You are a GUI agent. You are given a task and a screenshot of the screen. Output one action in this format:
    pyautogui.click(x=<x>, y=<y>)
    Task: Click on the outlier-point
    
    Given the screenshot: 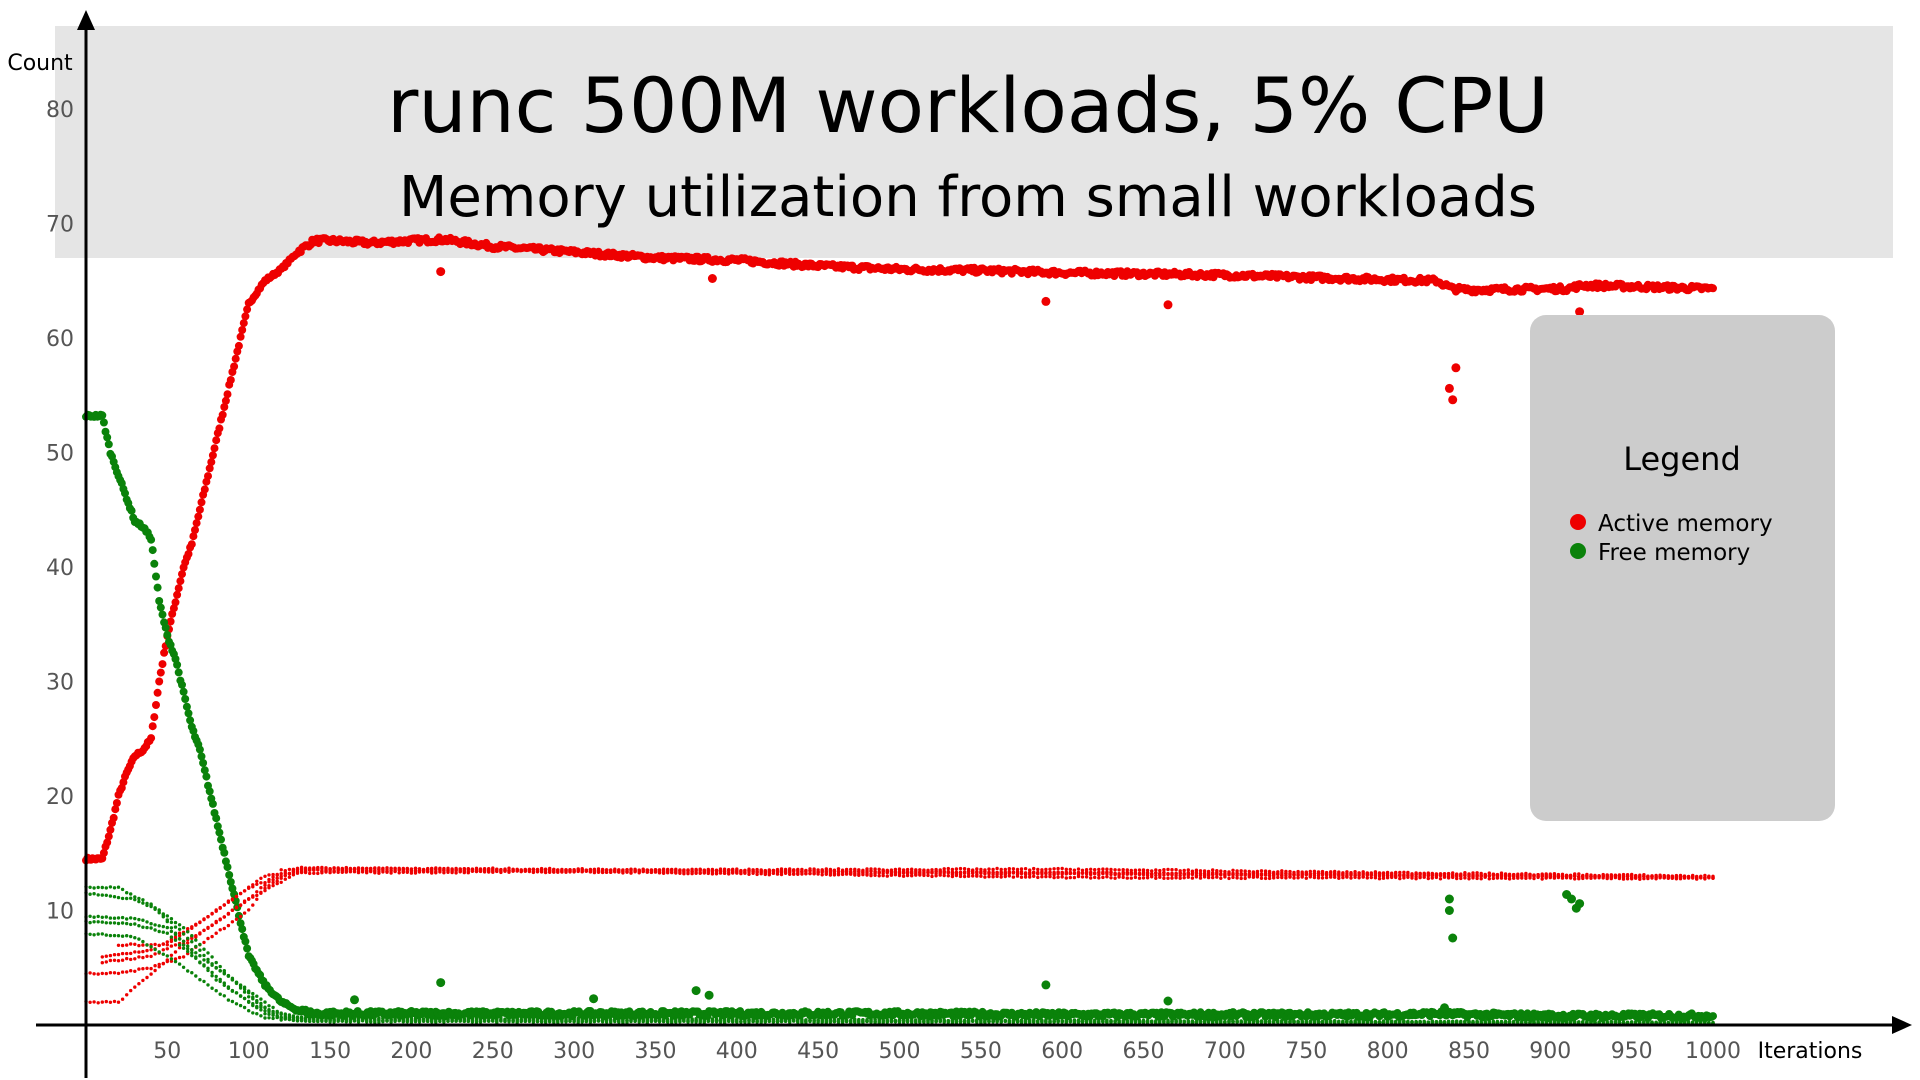 What is the action you would take?
    pyautogui.click(x=1449, y=388)
    